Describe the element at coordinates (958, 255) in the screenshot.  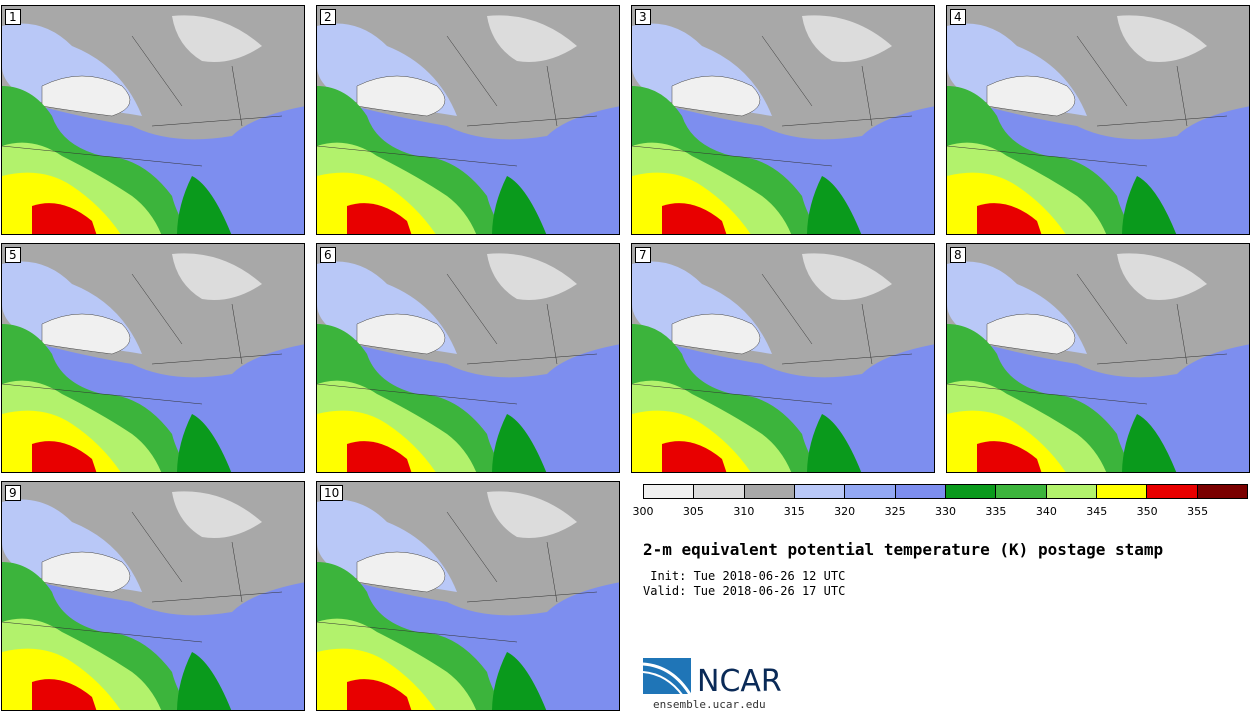
I see `panel-label: 8` at that location.